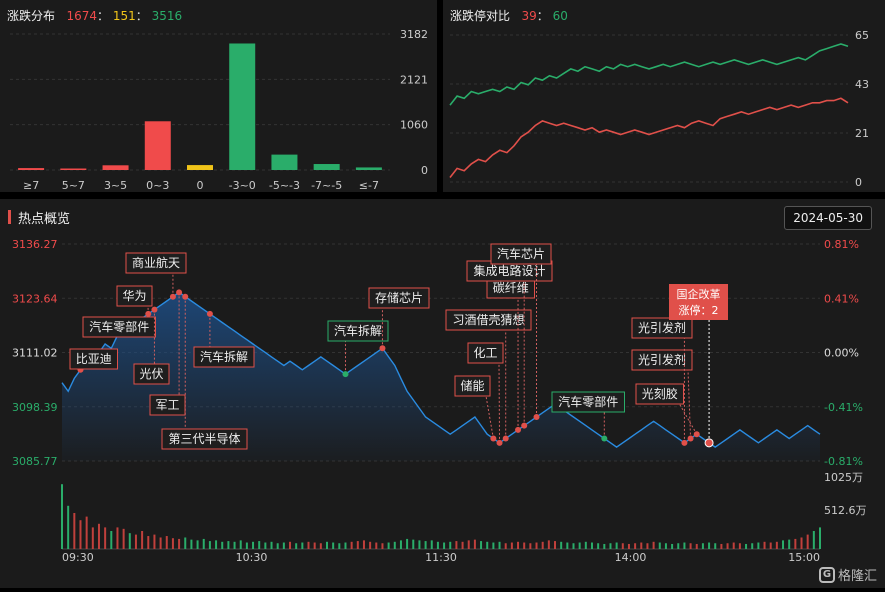 The height and width of the screenshot is (592, 885). Describe the element at coordinates (157, 185) in the screenshot. I see `x-tick-label: 0~3` at that location.